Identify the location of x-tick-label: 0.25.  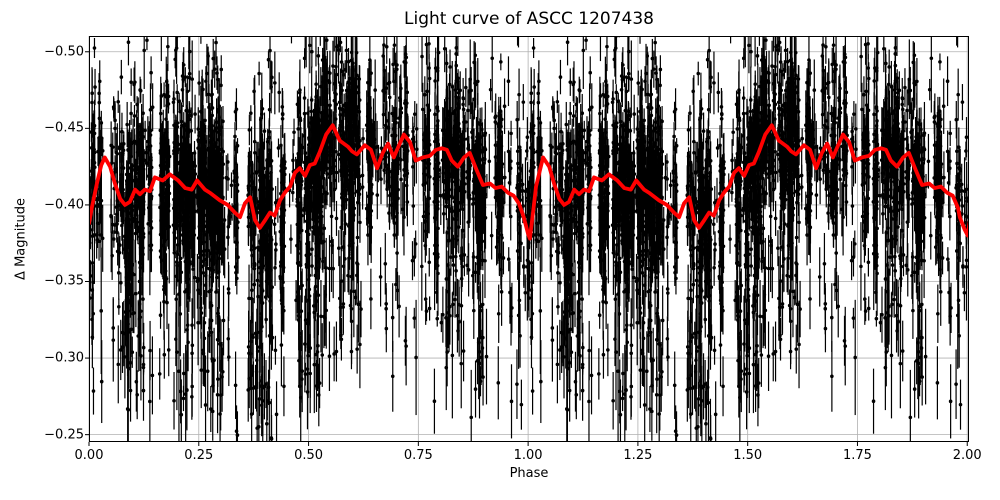
(199, 455).